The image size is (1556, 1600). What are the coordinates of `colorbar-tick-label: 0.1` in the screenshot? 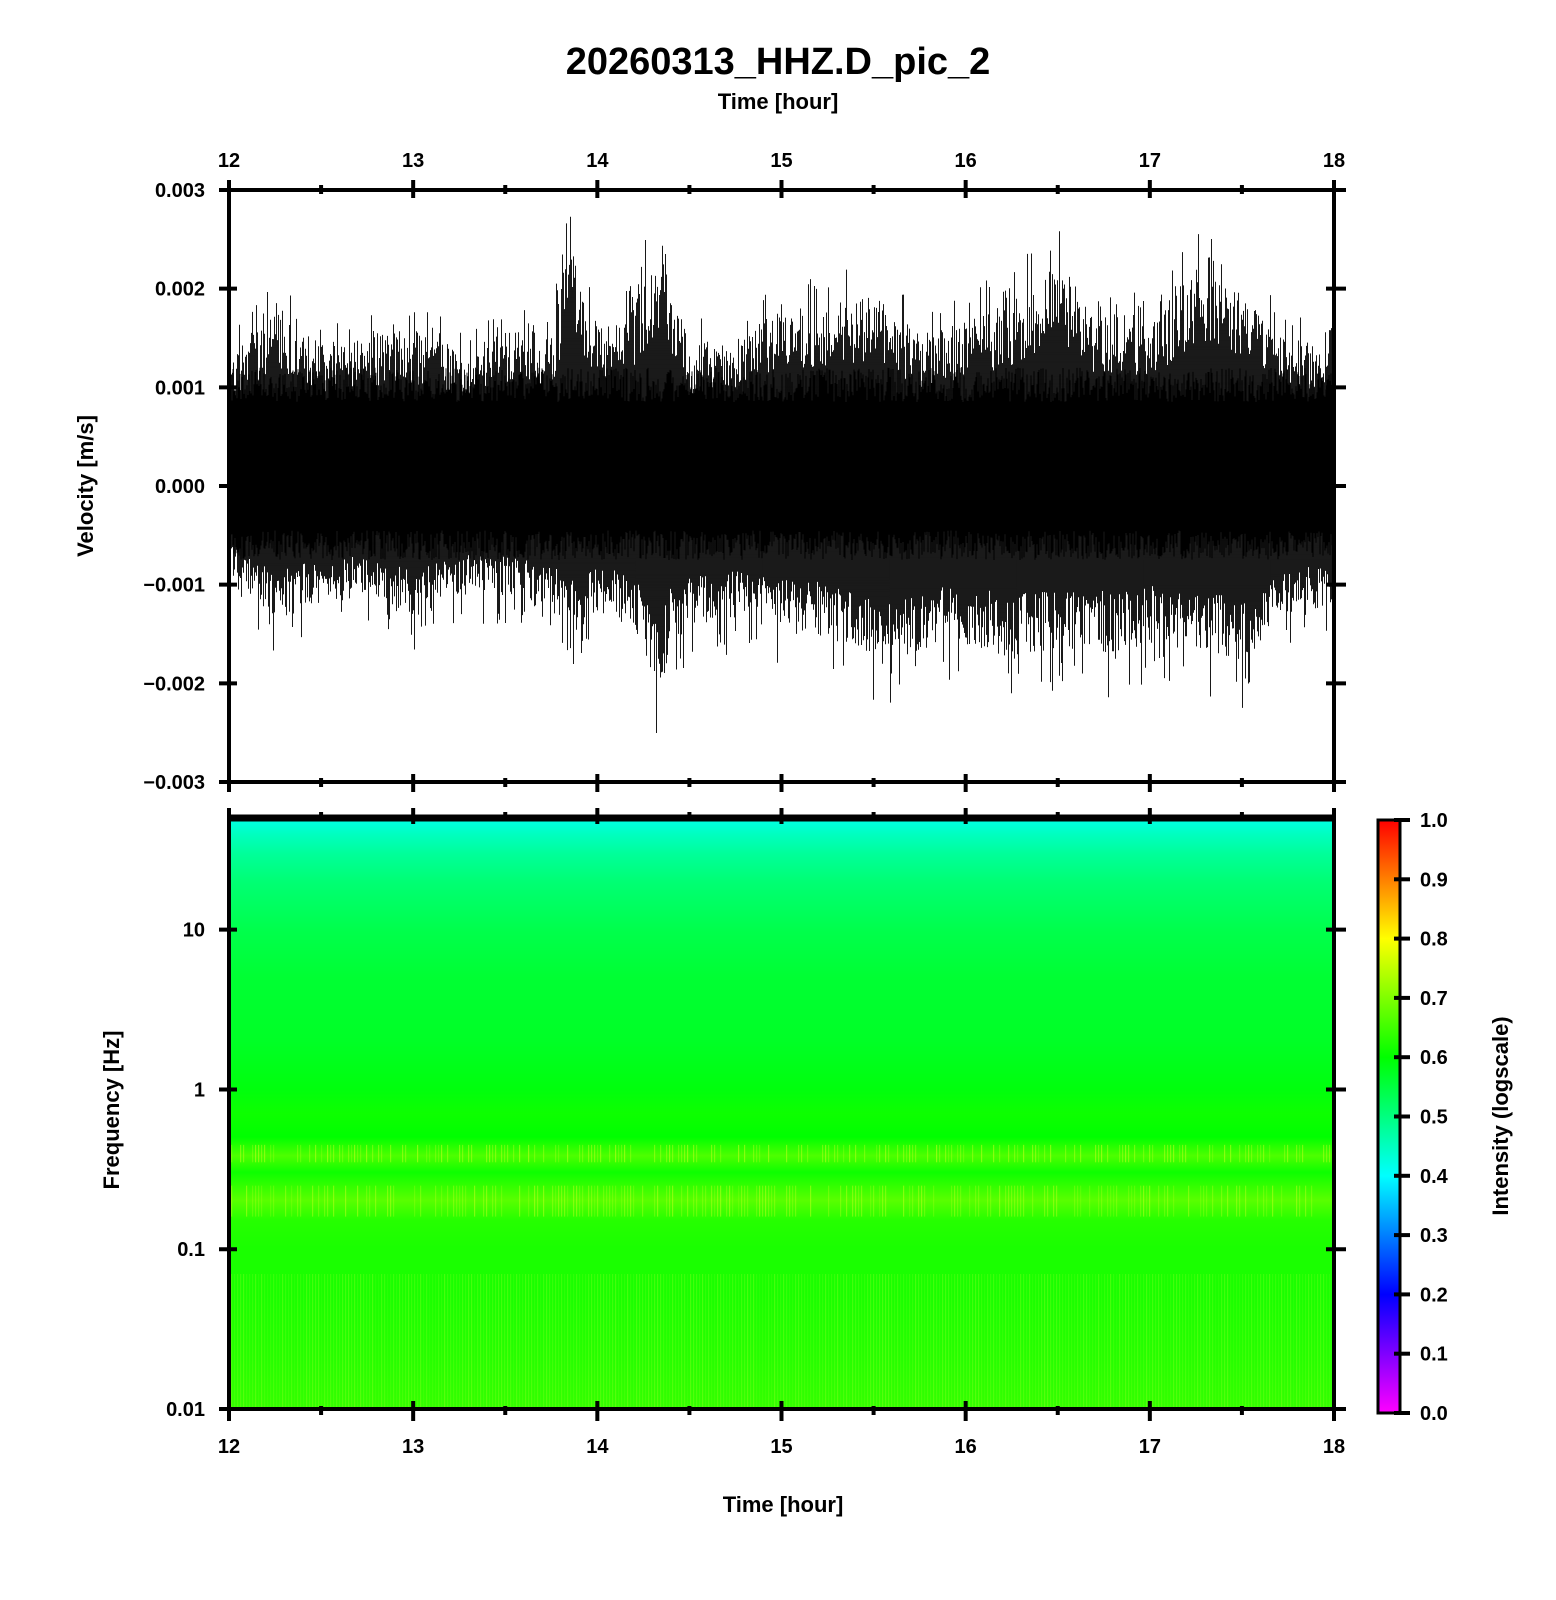 It's located at (1434, 1355).